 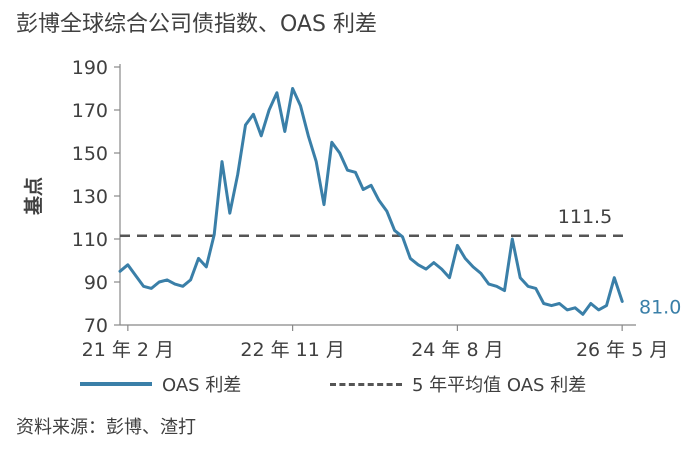 I want to click on legend-swatch-solid, so click(x=116, y=384).